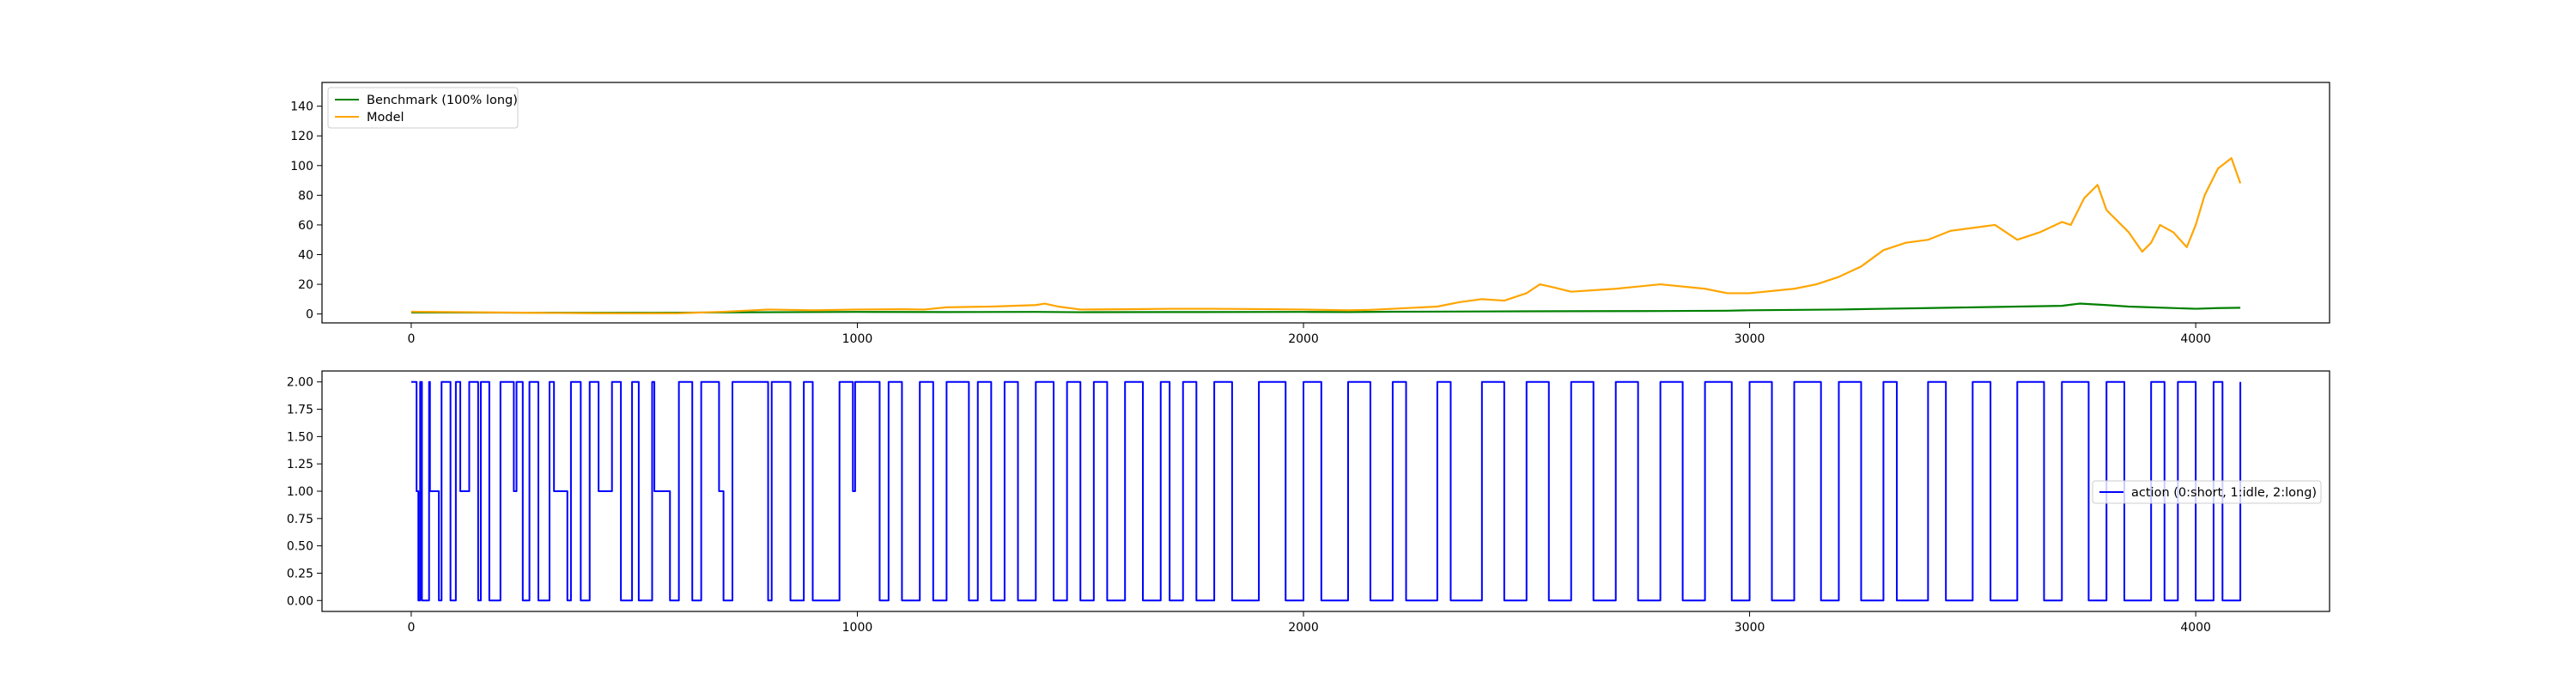  Describe the element at coordinates (300, 492) in the screenshot. I see `y-tick-label: 1.00` at that location.